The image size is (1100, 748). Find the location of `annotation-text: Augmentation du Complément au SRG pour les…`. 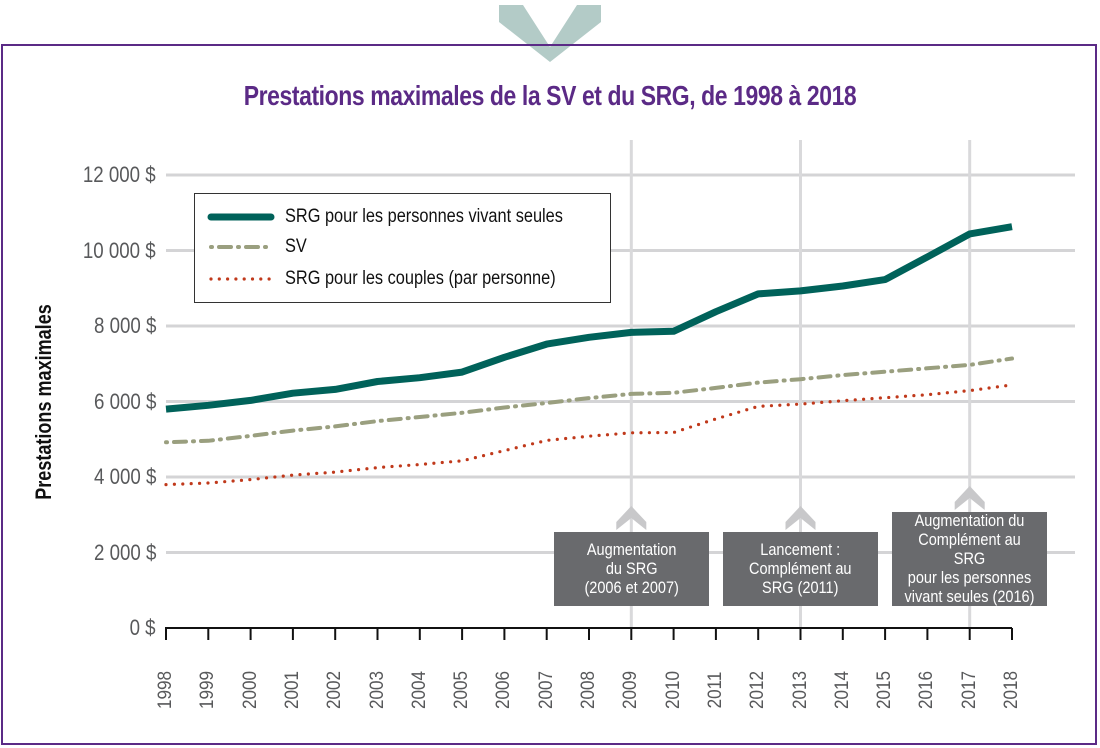

annotation-text: Augmentation du Complément au SRG pour les… is located at coordinates (969, 559).